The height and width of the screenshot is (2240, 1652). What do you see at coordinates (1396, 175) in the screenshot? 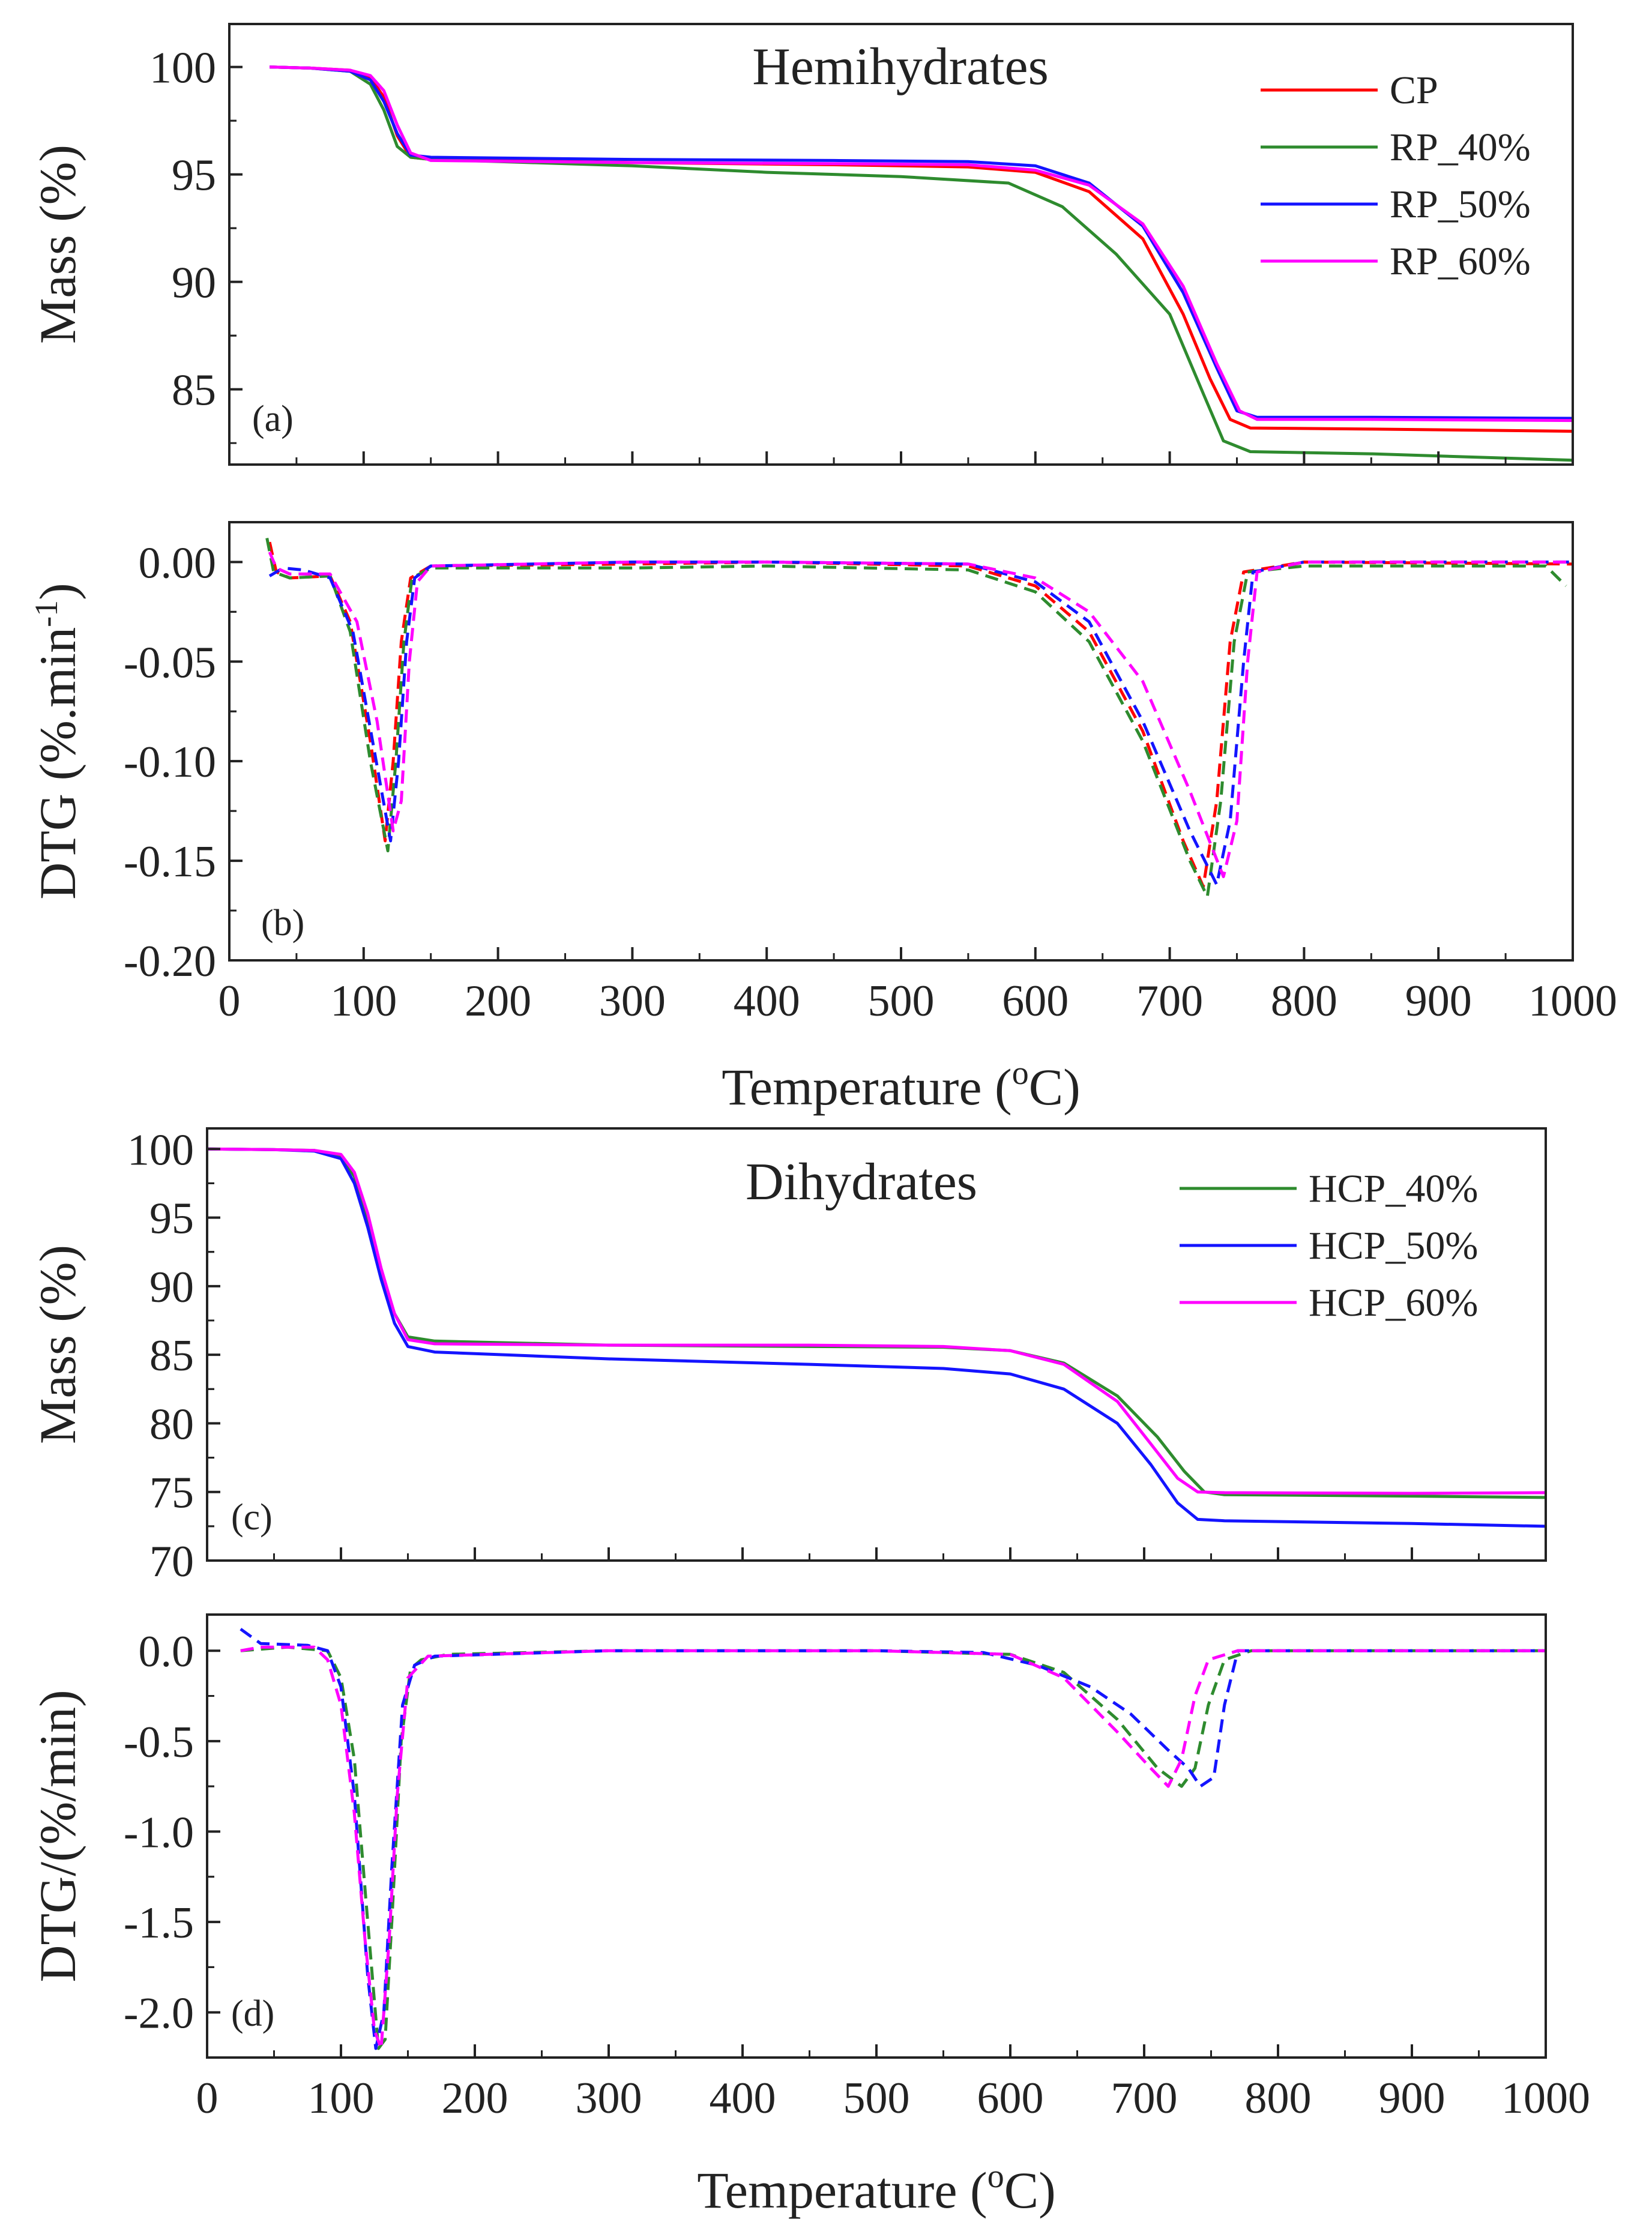
I see `legend: CP RP_40% RP_50% RP_60%` at bounding box center [1396, 175].